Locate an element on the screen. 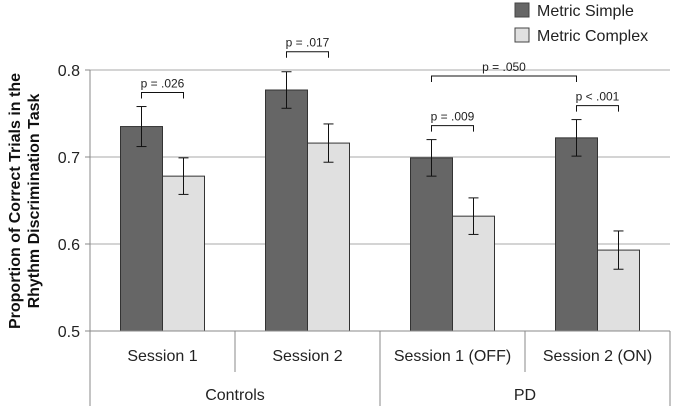 This screenshot has height=411, width=686. y-tick-label-0.8: 0.8 is located at coordinates (69, 71).